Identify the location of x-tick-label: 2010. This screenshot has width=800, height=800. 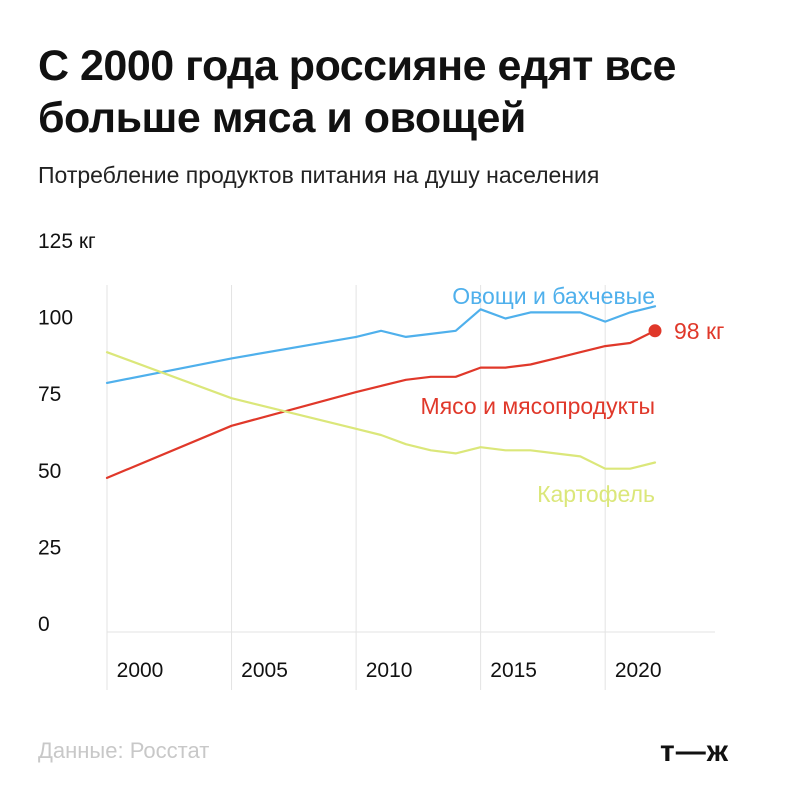
(389, 670).